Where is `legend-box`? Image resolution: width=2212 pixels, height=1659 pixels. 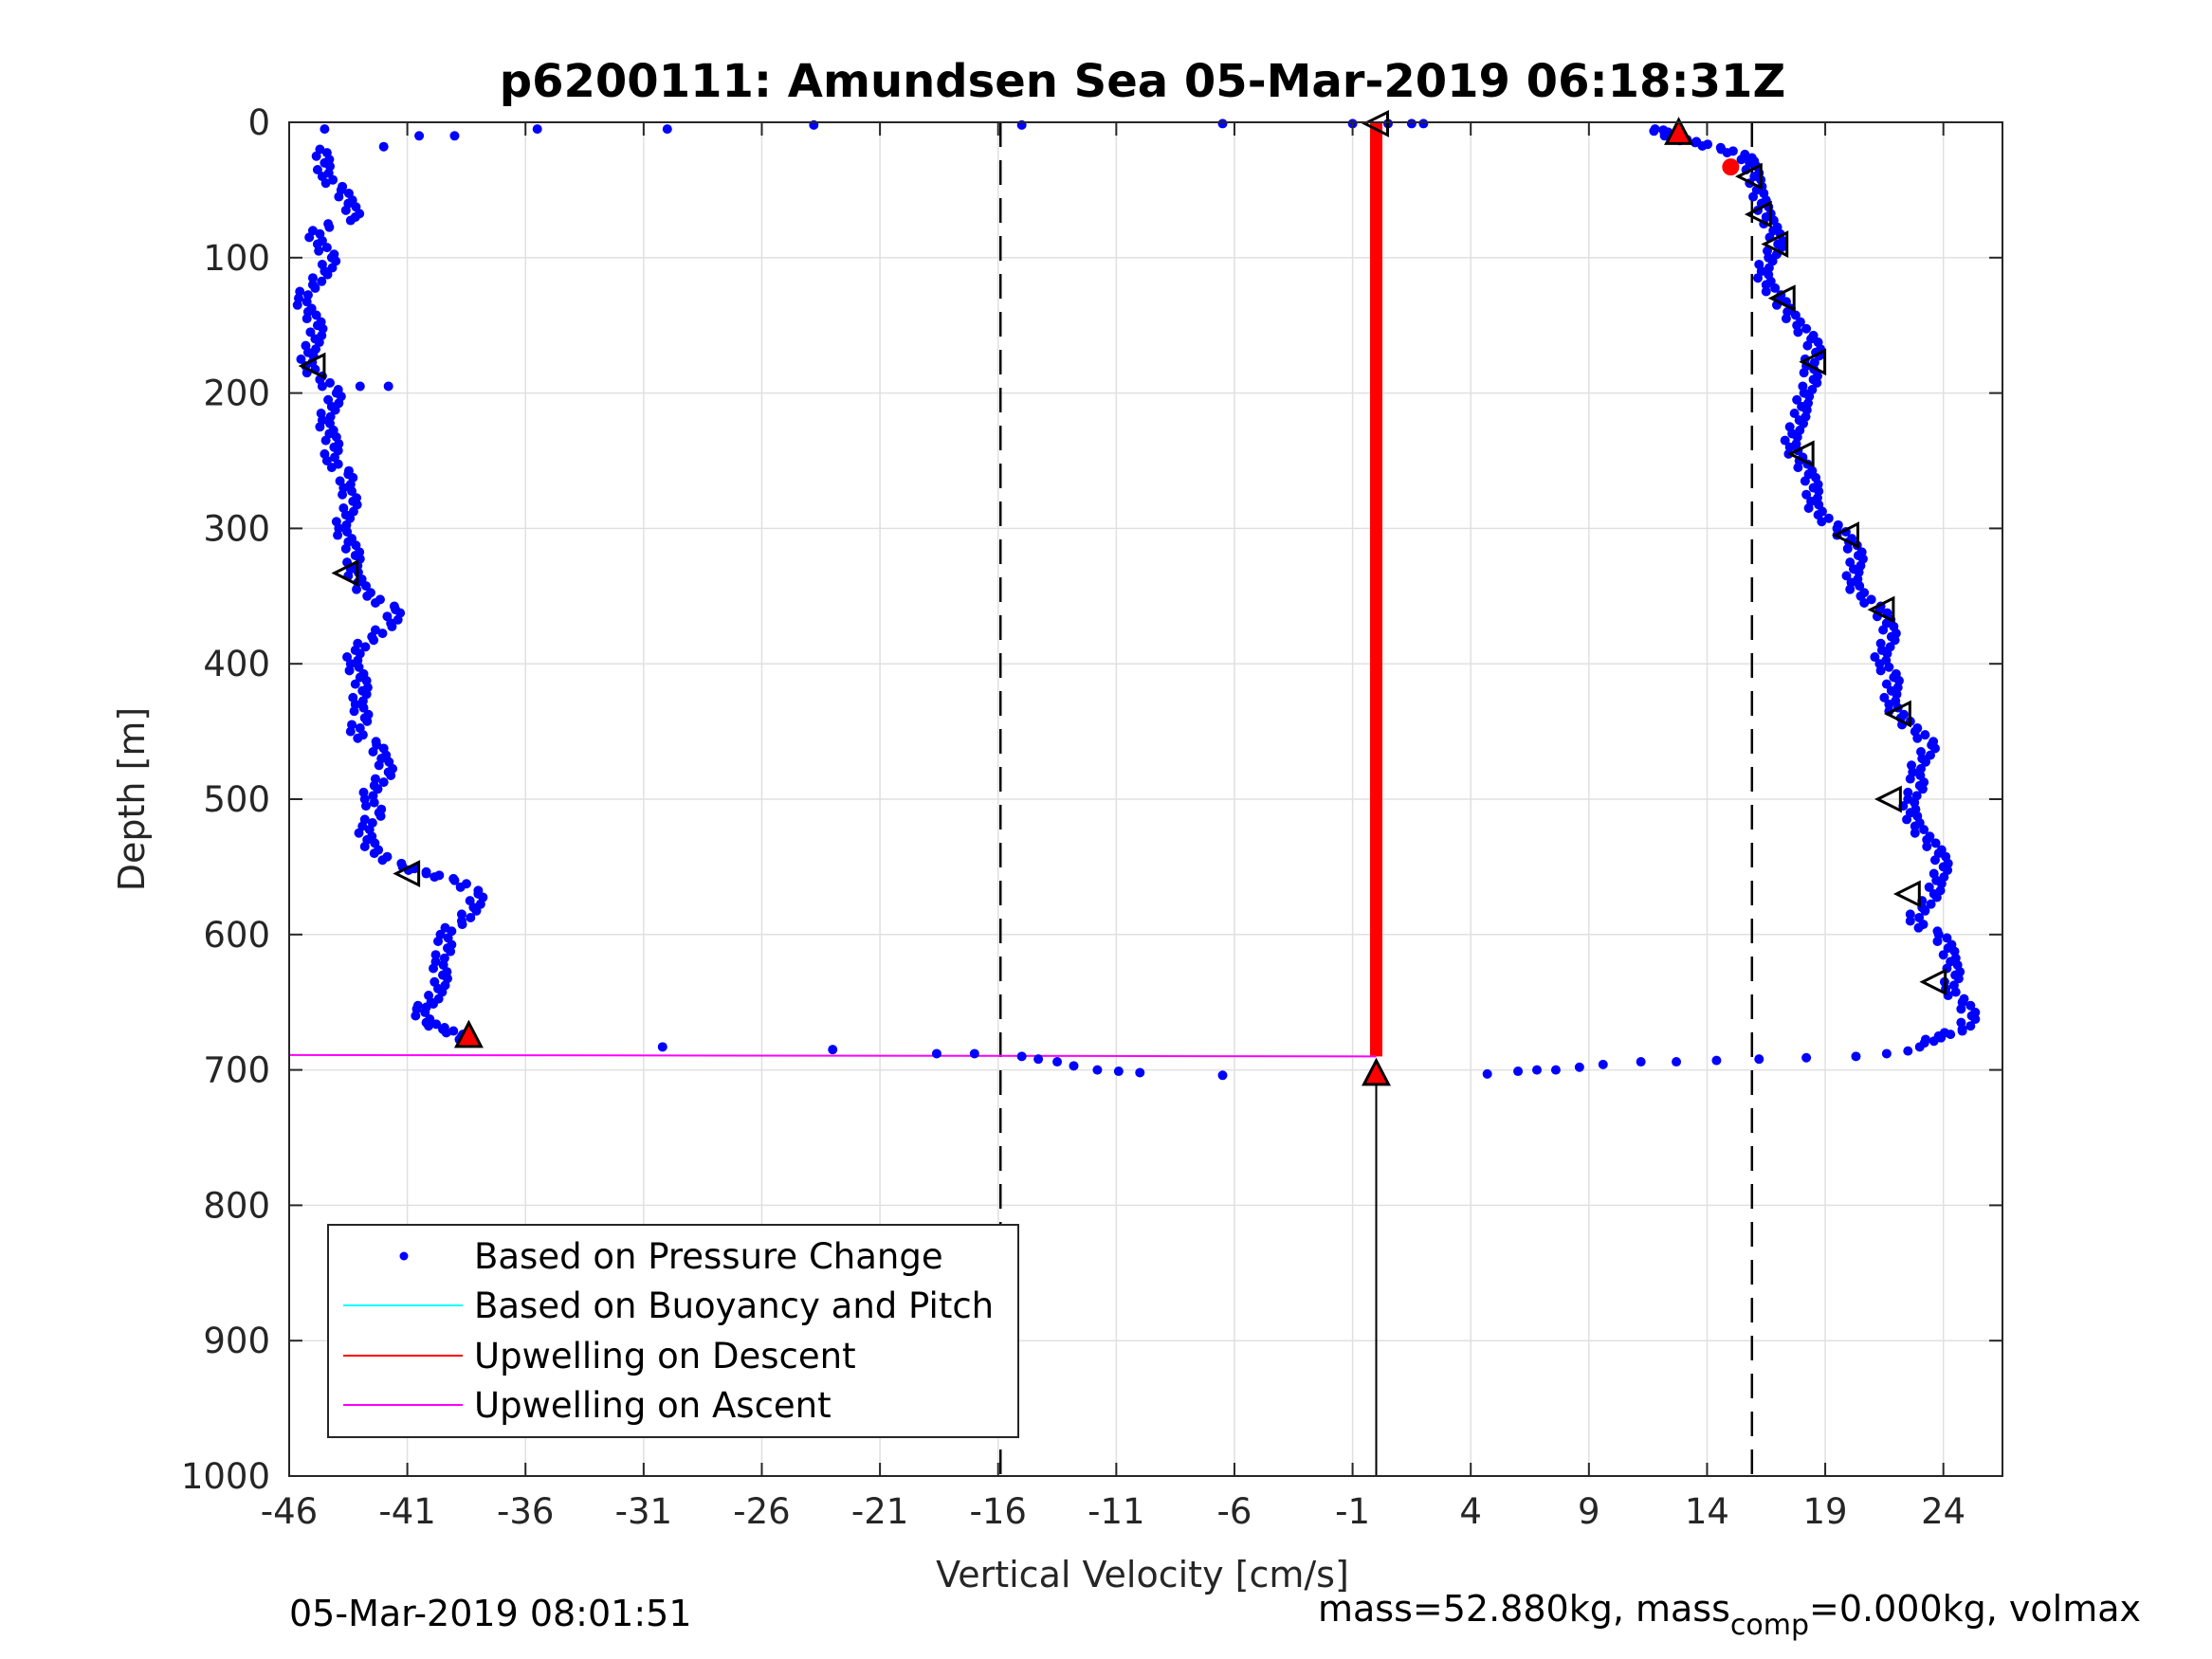
legend-box is located at coordinates (673, 1331).